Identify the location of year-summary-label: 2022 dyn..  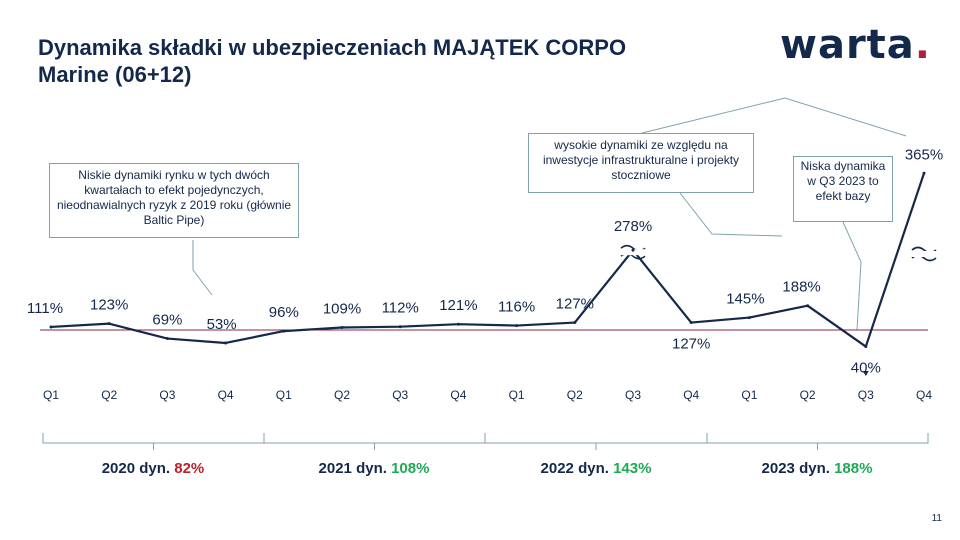
(577, 468).